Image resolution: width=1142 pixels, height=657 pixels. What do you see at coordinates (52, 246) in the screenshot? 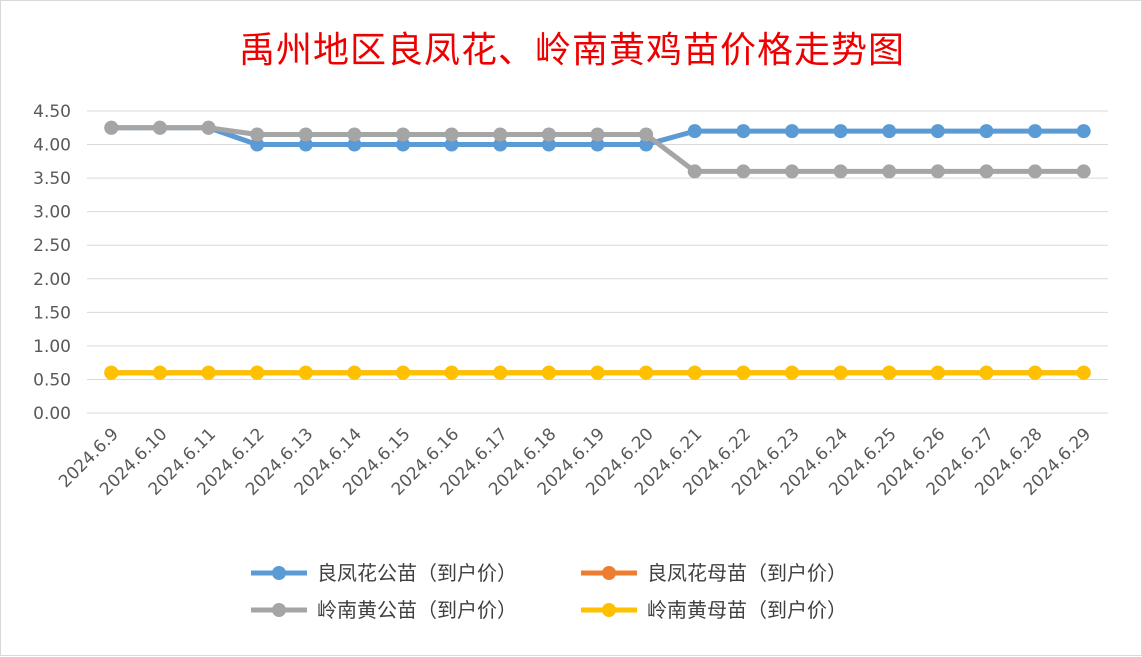
I see `y-tick-label: 2.50` at bounding box center [52, 246].